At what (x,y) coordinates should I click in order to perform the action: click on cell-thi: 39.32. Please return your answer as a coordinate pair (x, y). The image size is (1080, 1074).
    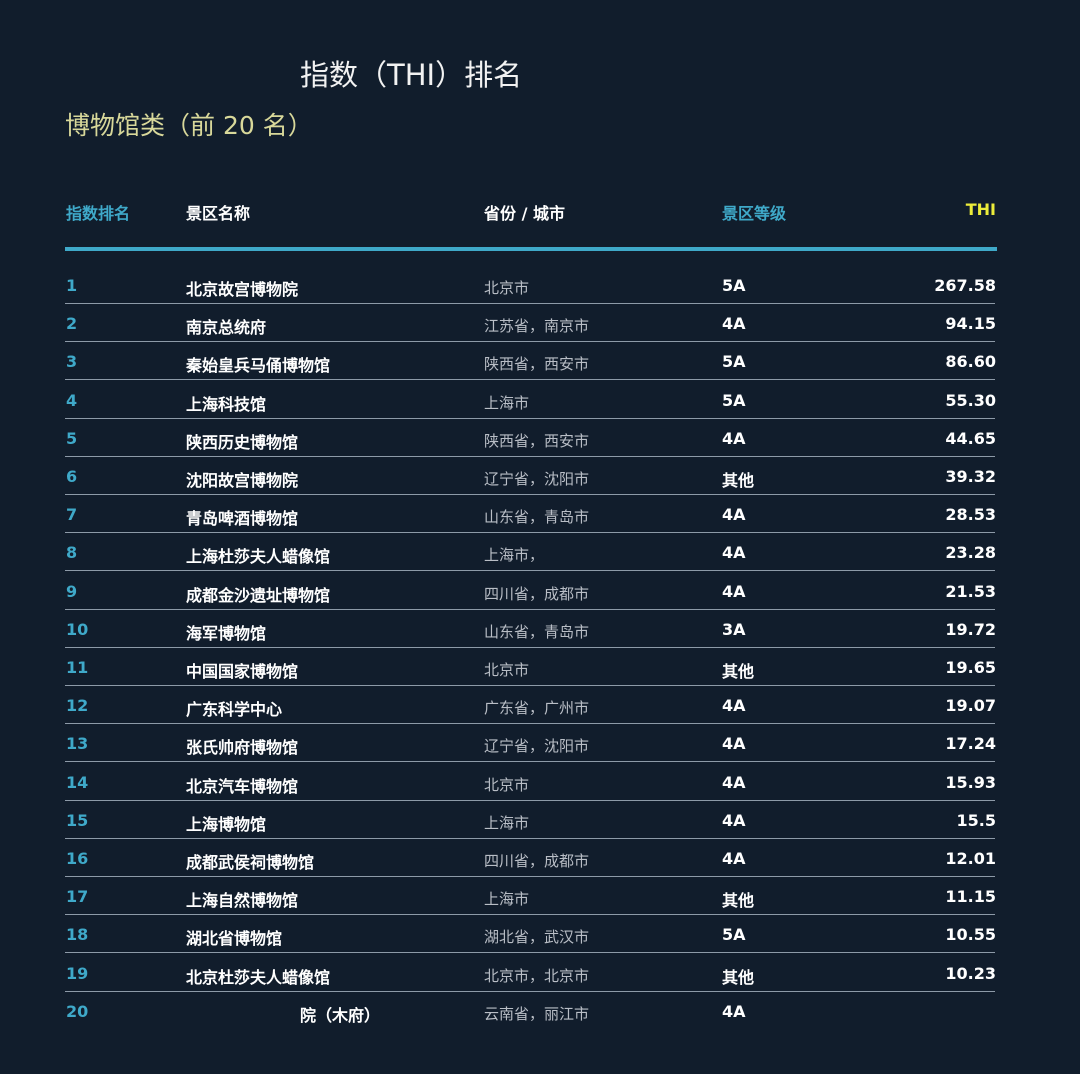
    Looking at the image, I should click on (970, 476).